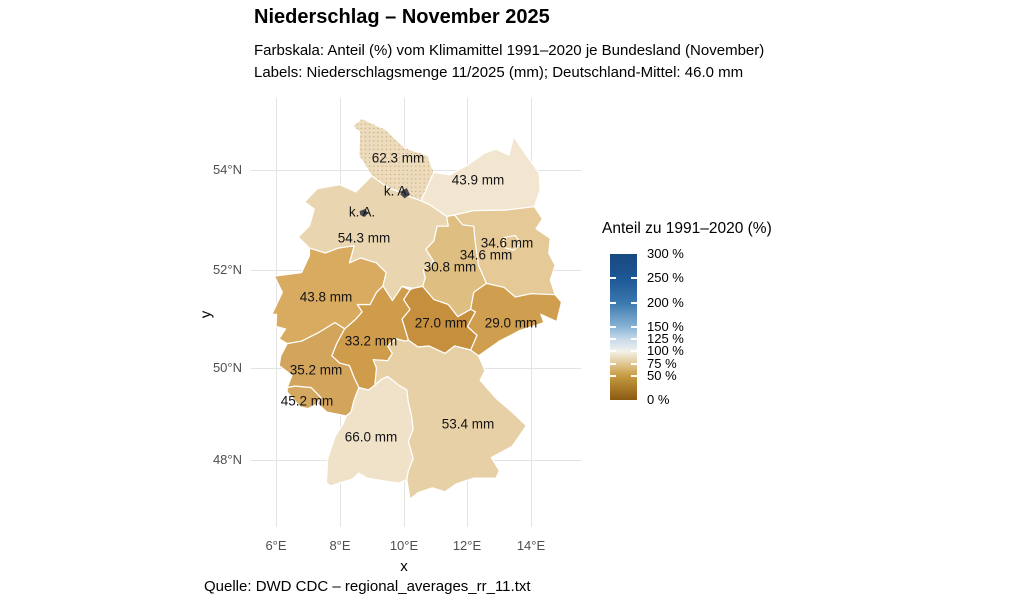 The height and width of the screenshot is (614, 1023). I want to click on x-tick-8e: 8°E, so click(340, 545).